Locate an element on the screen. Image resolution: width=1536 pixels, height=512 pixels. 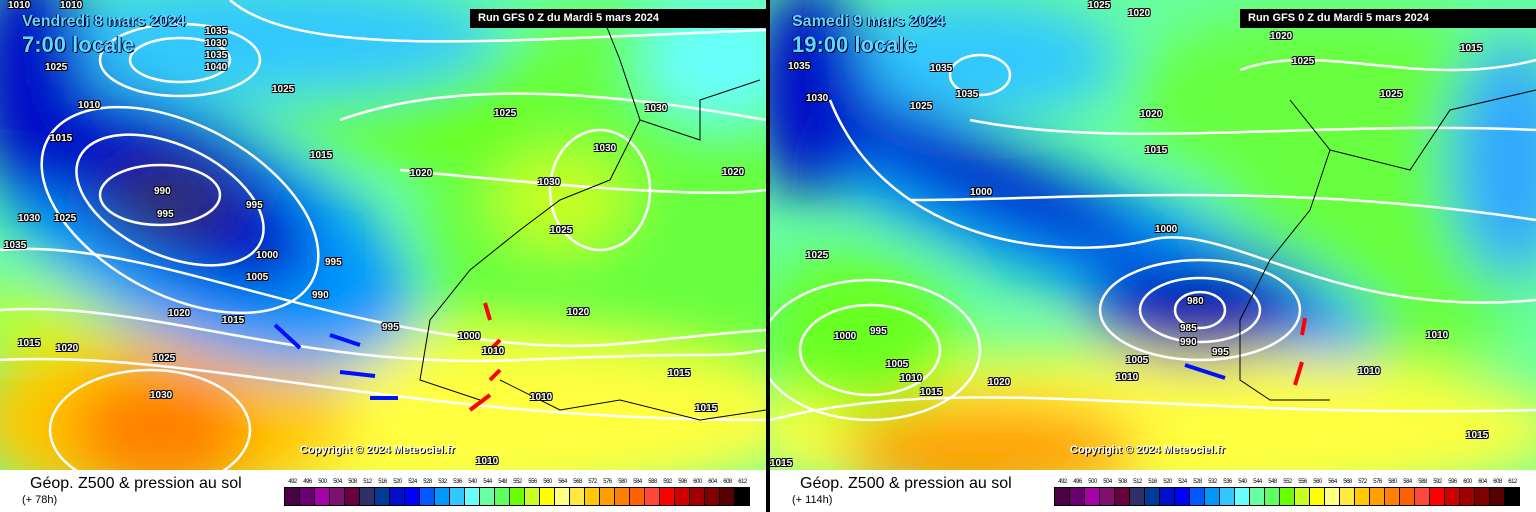
legend-value: 572 is located at coordinates (1362, 482).